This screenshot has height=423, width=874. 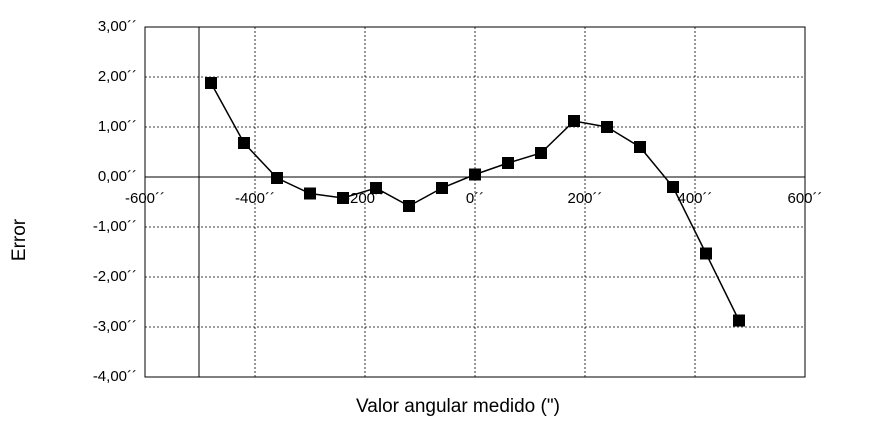 What do you see at coordinates (115, 376) in the screenshot?
I see `y-tick-label: -4,00´´` at bounding box center [115, 376].